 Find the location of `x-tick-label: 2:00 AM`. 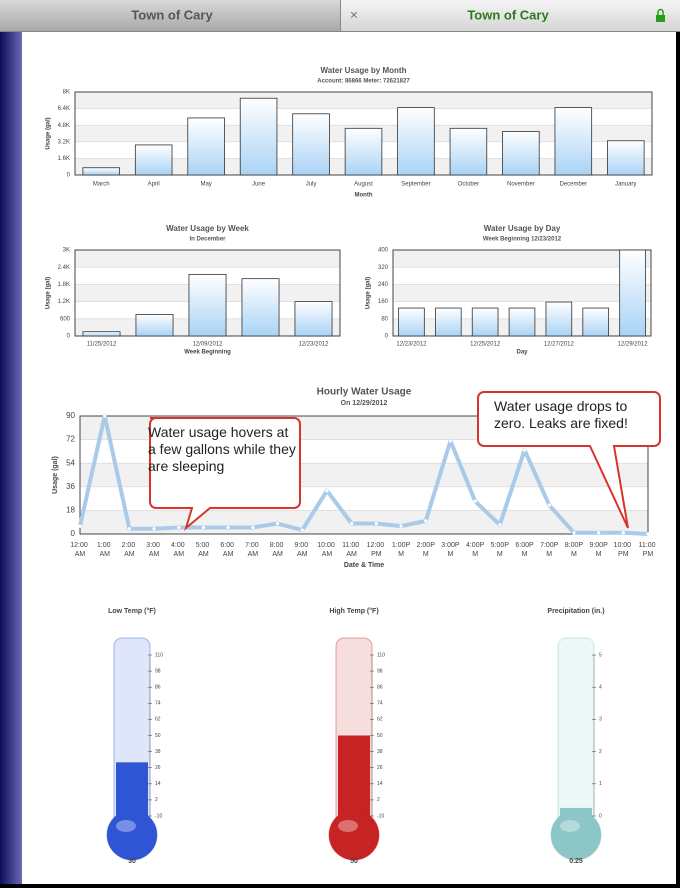

x-tick-label: 2:00 AM is located at coordinates (130, 550).